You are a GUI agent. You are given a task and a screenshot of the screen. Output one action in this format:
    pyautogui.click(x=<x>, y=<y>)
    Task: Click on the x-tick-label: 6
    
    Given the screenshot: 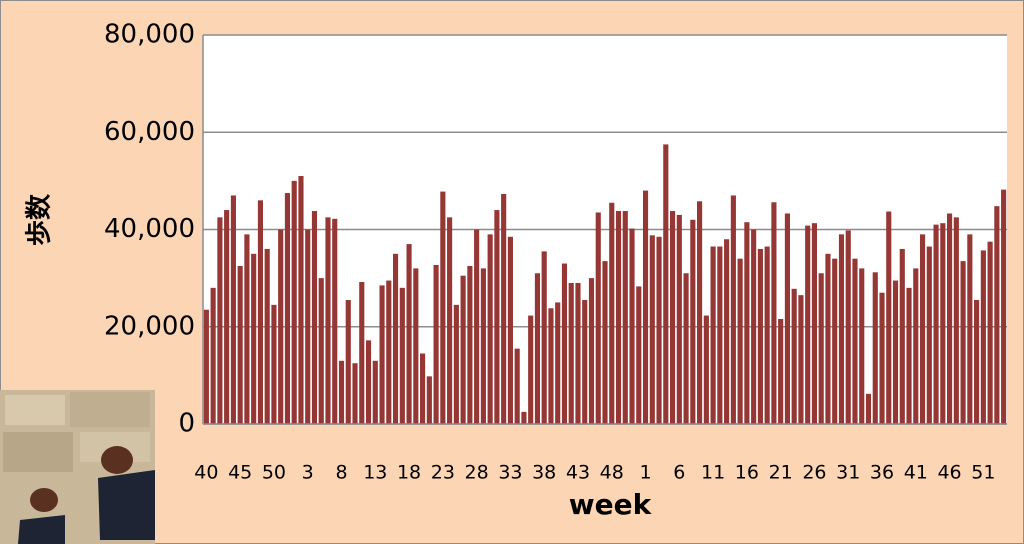 What is the action you would take?
    pyautogui.click(x=679, y=473)
    